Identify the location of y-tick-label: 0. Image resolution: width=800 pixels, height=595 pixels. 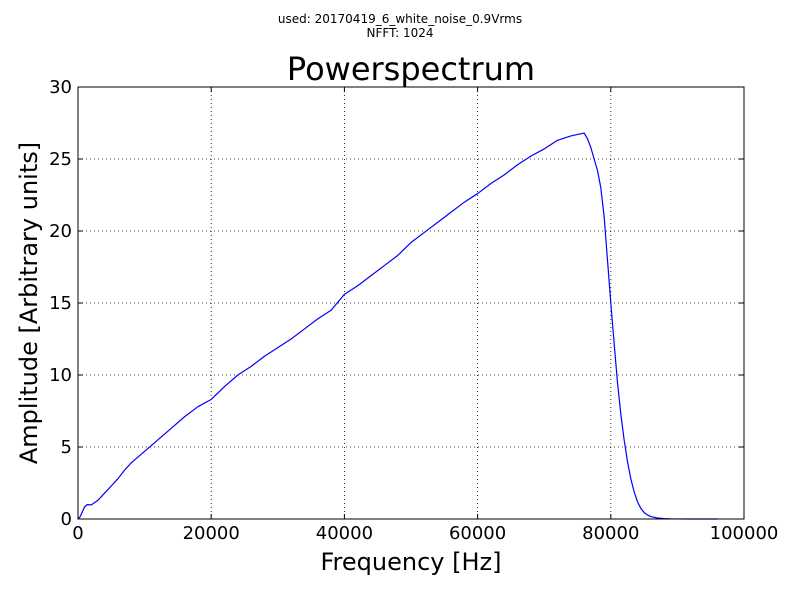
(66, 519).